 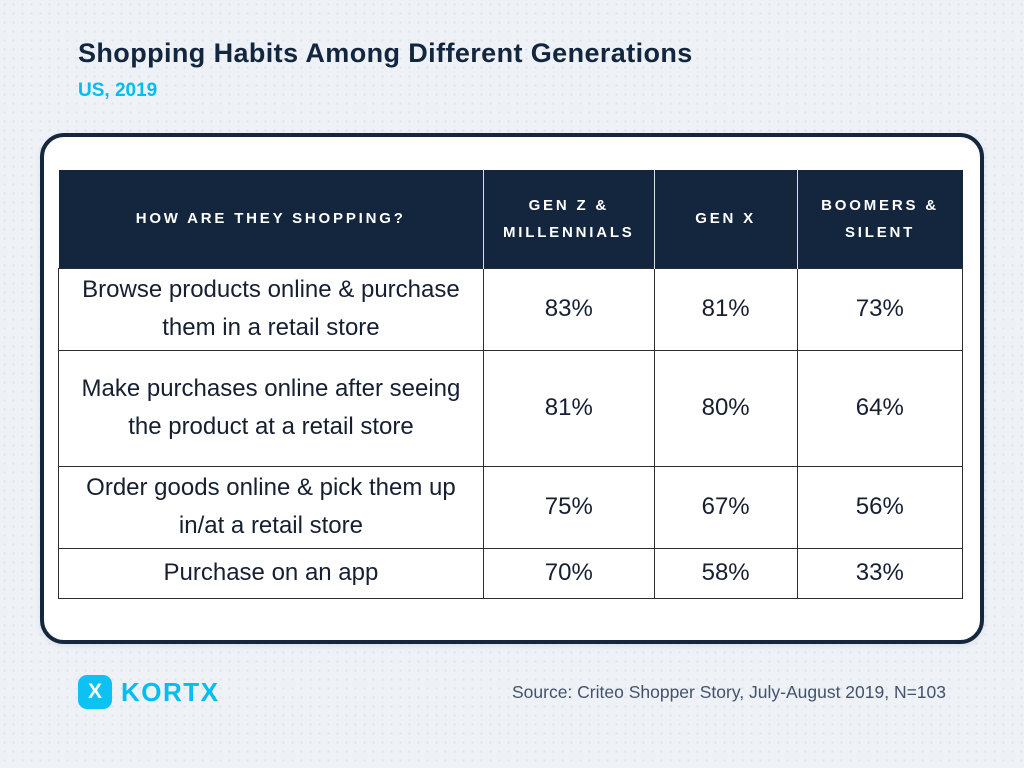 What do you see at coordinates (95, 692) in the screenshot?
I see `kortx-logo-icon: X` at bounding box center [95, 692].